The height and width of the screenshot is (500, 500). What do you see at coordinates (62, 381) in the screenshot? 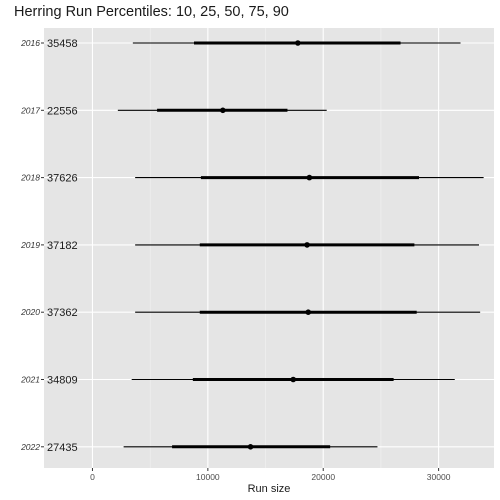
I see `y-tick-label-value: 34809` at bounding box center [62, 381].